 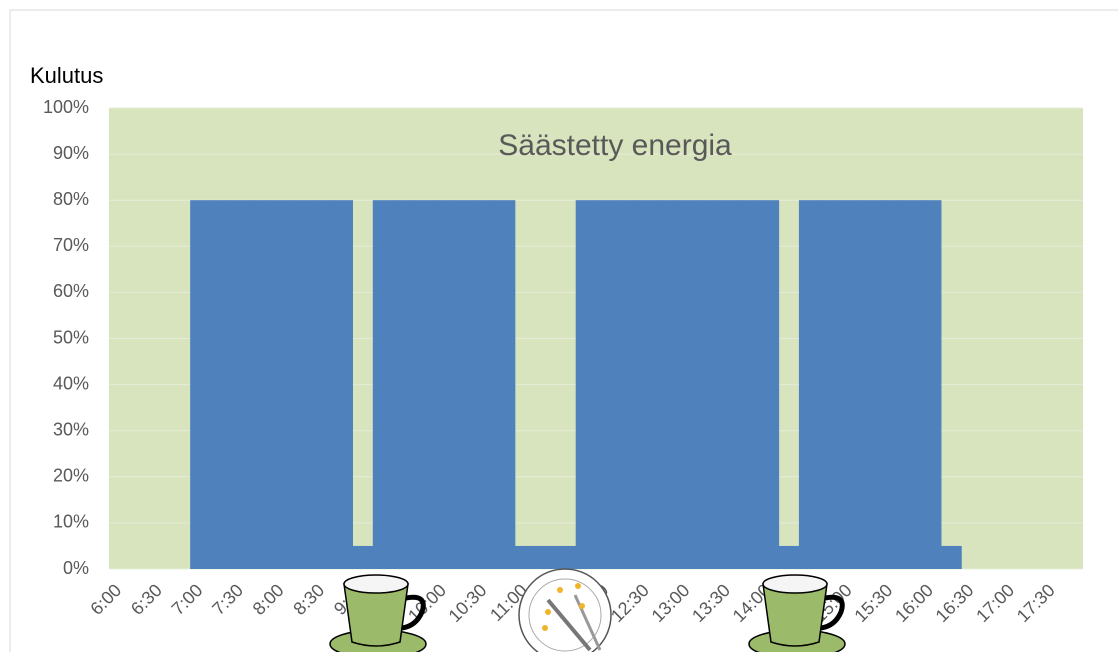 What do you see at coordinates (71, 291) in the screenshot?
I see `y-tick-label: 60%` at bounding box center [71, 291].